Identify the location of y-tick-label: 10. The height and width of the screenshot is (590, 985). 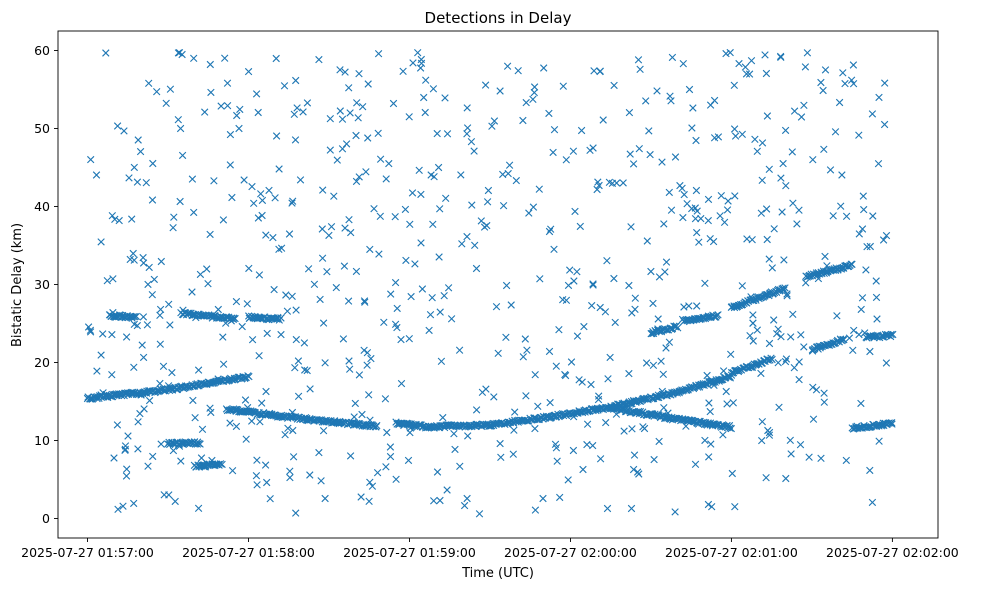
(42, 440).